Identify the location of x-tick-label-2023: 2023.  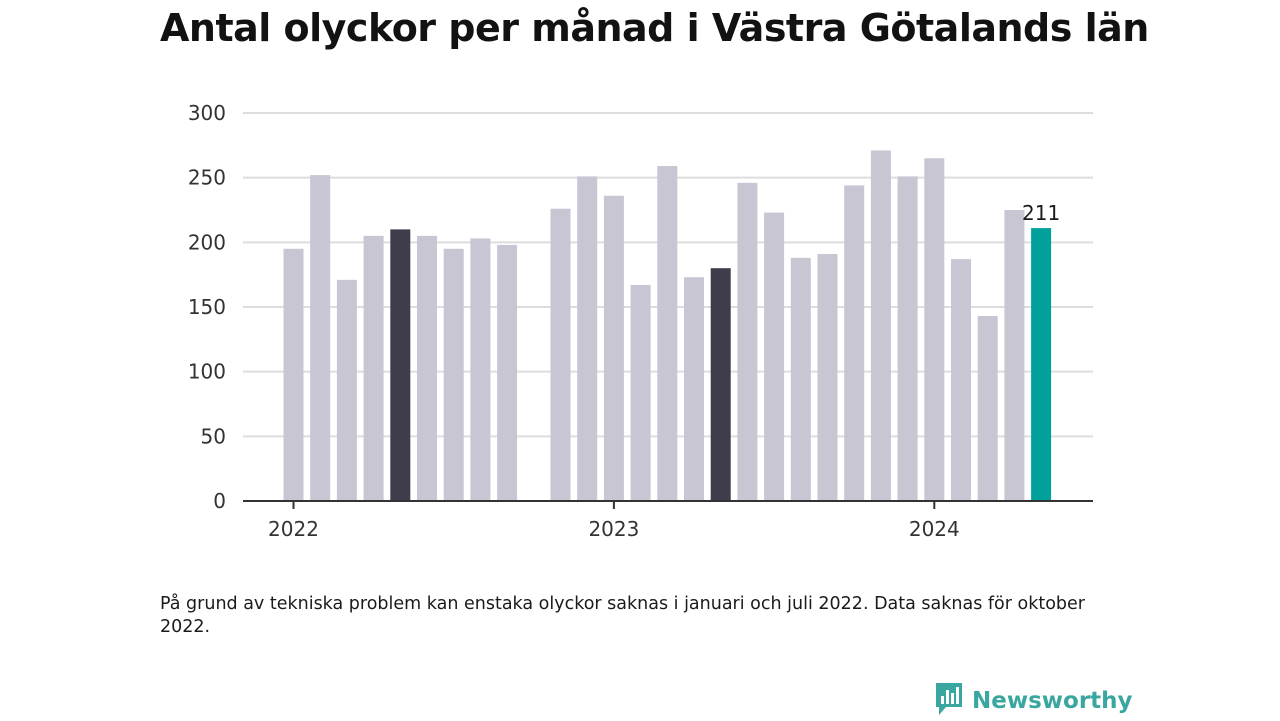
(613, 529).